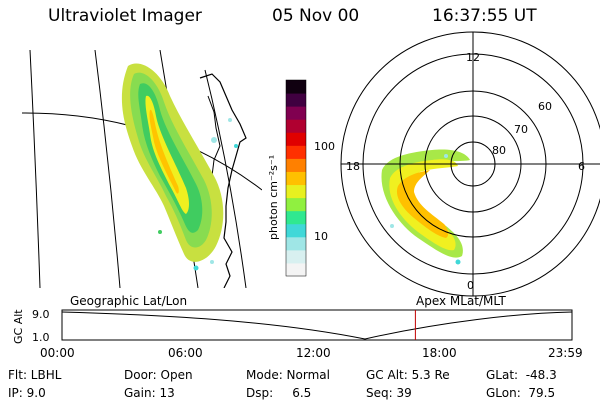 The width and height of the screenshot is (600, 400). What do you see at coordinates (35, 375) in the screenshot?
I see `filter-info: Flt: LBHL` at bounding box center [35, 375].